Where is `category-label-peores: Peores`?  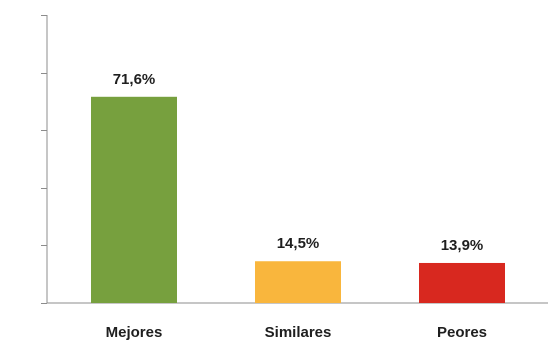
category-label-peores: Peores is located at coordinates (462, 332).